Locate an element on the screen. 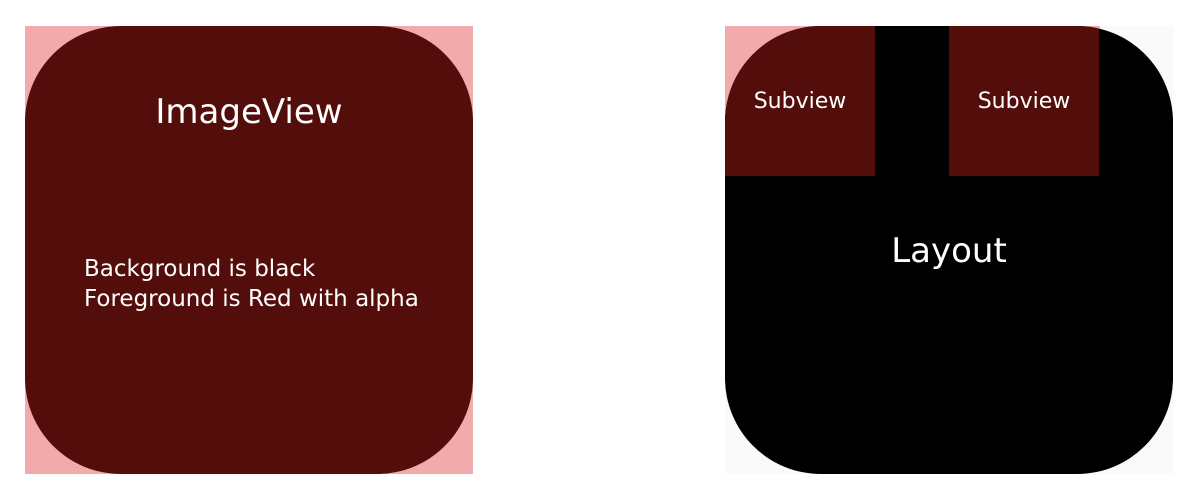 The width and height of the screenshot is (1200, 500). layout-title: Layout is located at coordinates (949, 251).